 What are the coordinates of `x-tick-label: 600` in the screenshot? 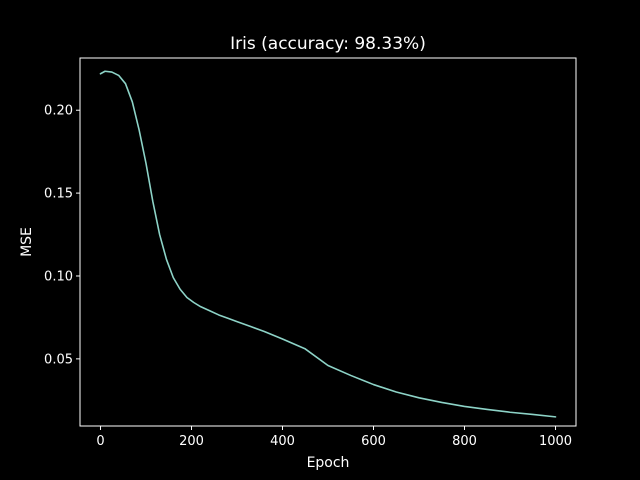 It's located at (373, 441).